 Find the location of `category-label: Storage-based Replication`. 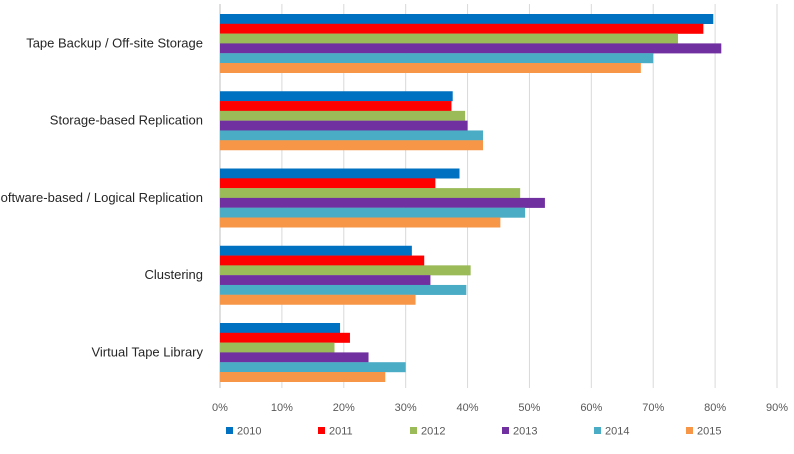

category-label: Storage-based Replication is located at coordinates (126, 120).